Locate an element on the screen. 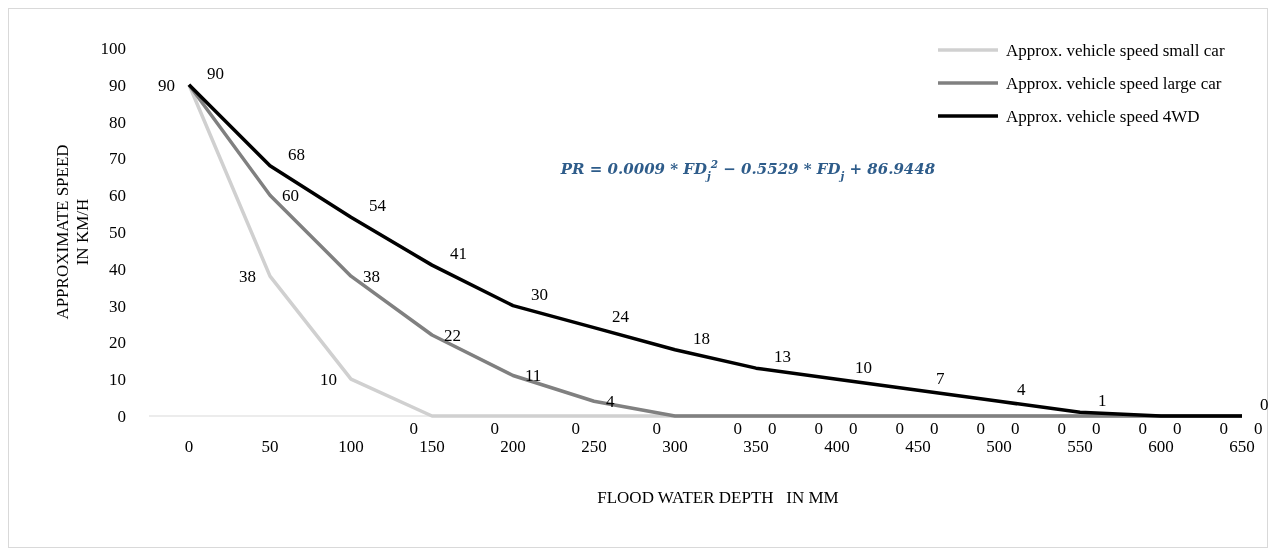  y-tick-label: 50 is located at coordinates (117, 232).